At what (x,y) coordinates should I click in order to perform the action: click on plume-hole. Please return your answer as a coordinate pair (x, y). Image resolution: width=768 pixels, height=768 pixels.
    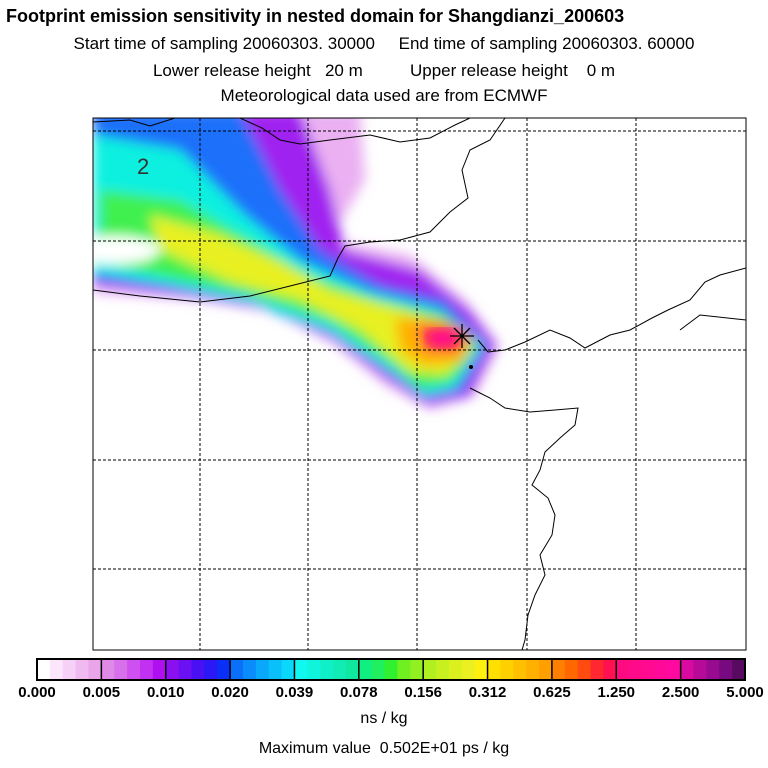
    Looking at the image, I should click on (126, 250).